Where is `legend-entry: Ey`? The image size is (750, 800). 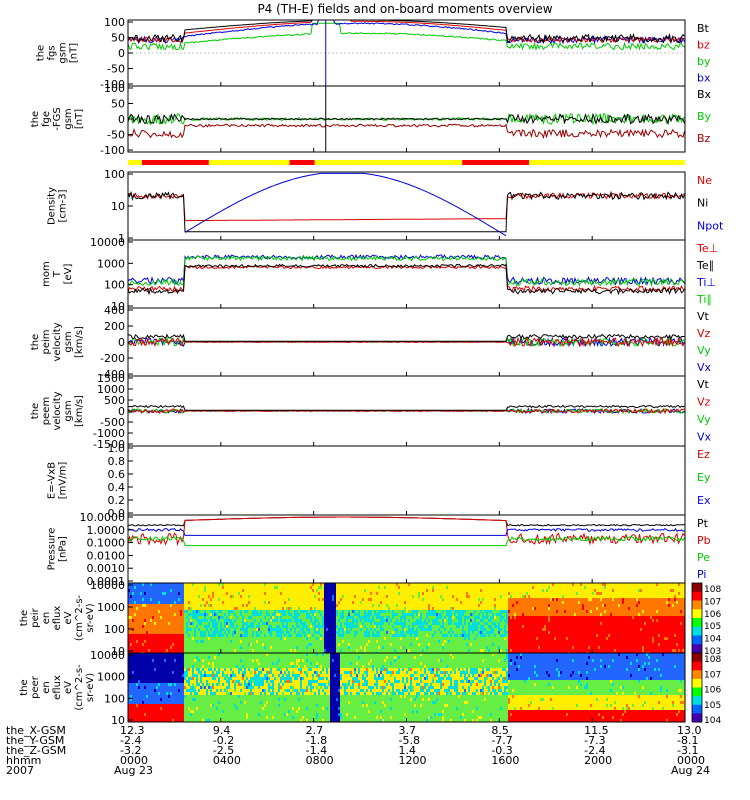 legend-entry: Ey is located at coordinates (704, 477).